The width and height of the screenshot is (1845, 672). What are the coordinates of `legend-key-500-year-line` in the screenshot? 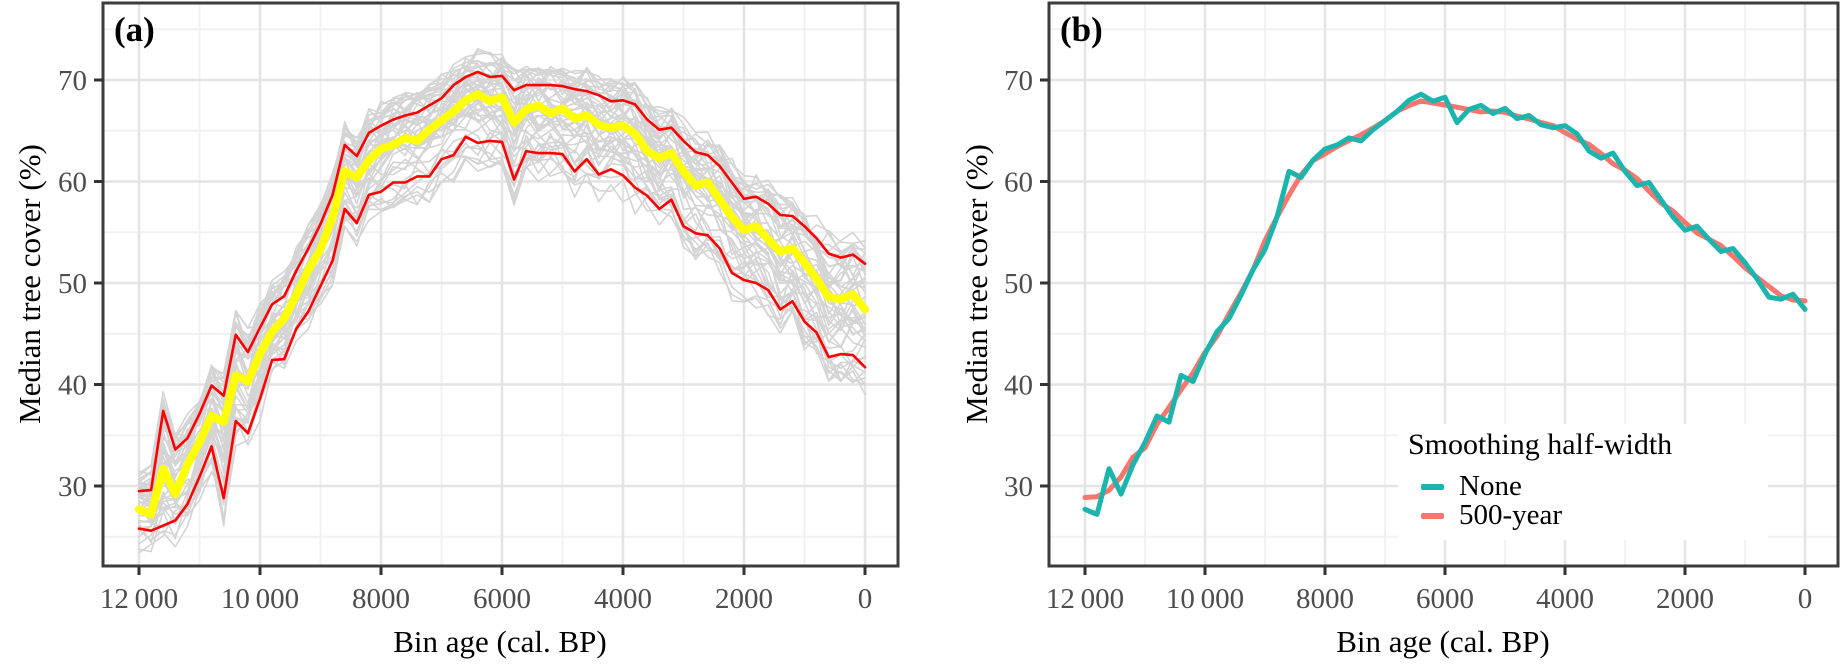 It's located at (1432, 515).